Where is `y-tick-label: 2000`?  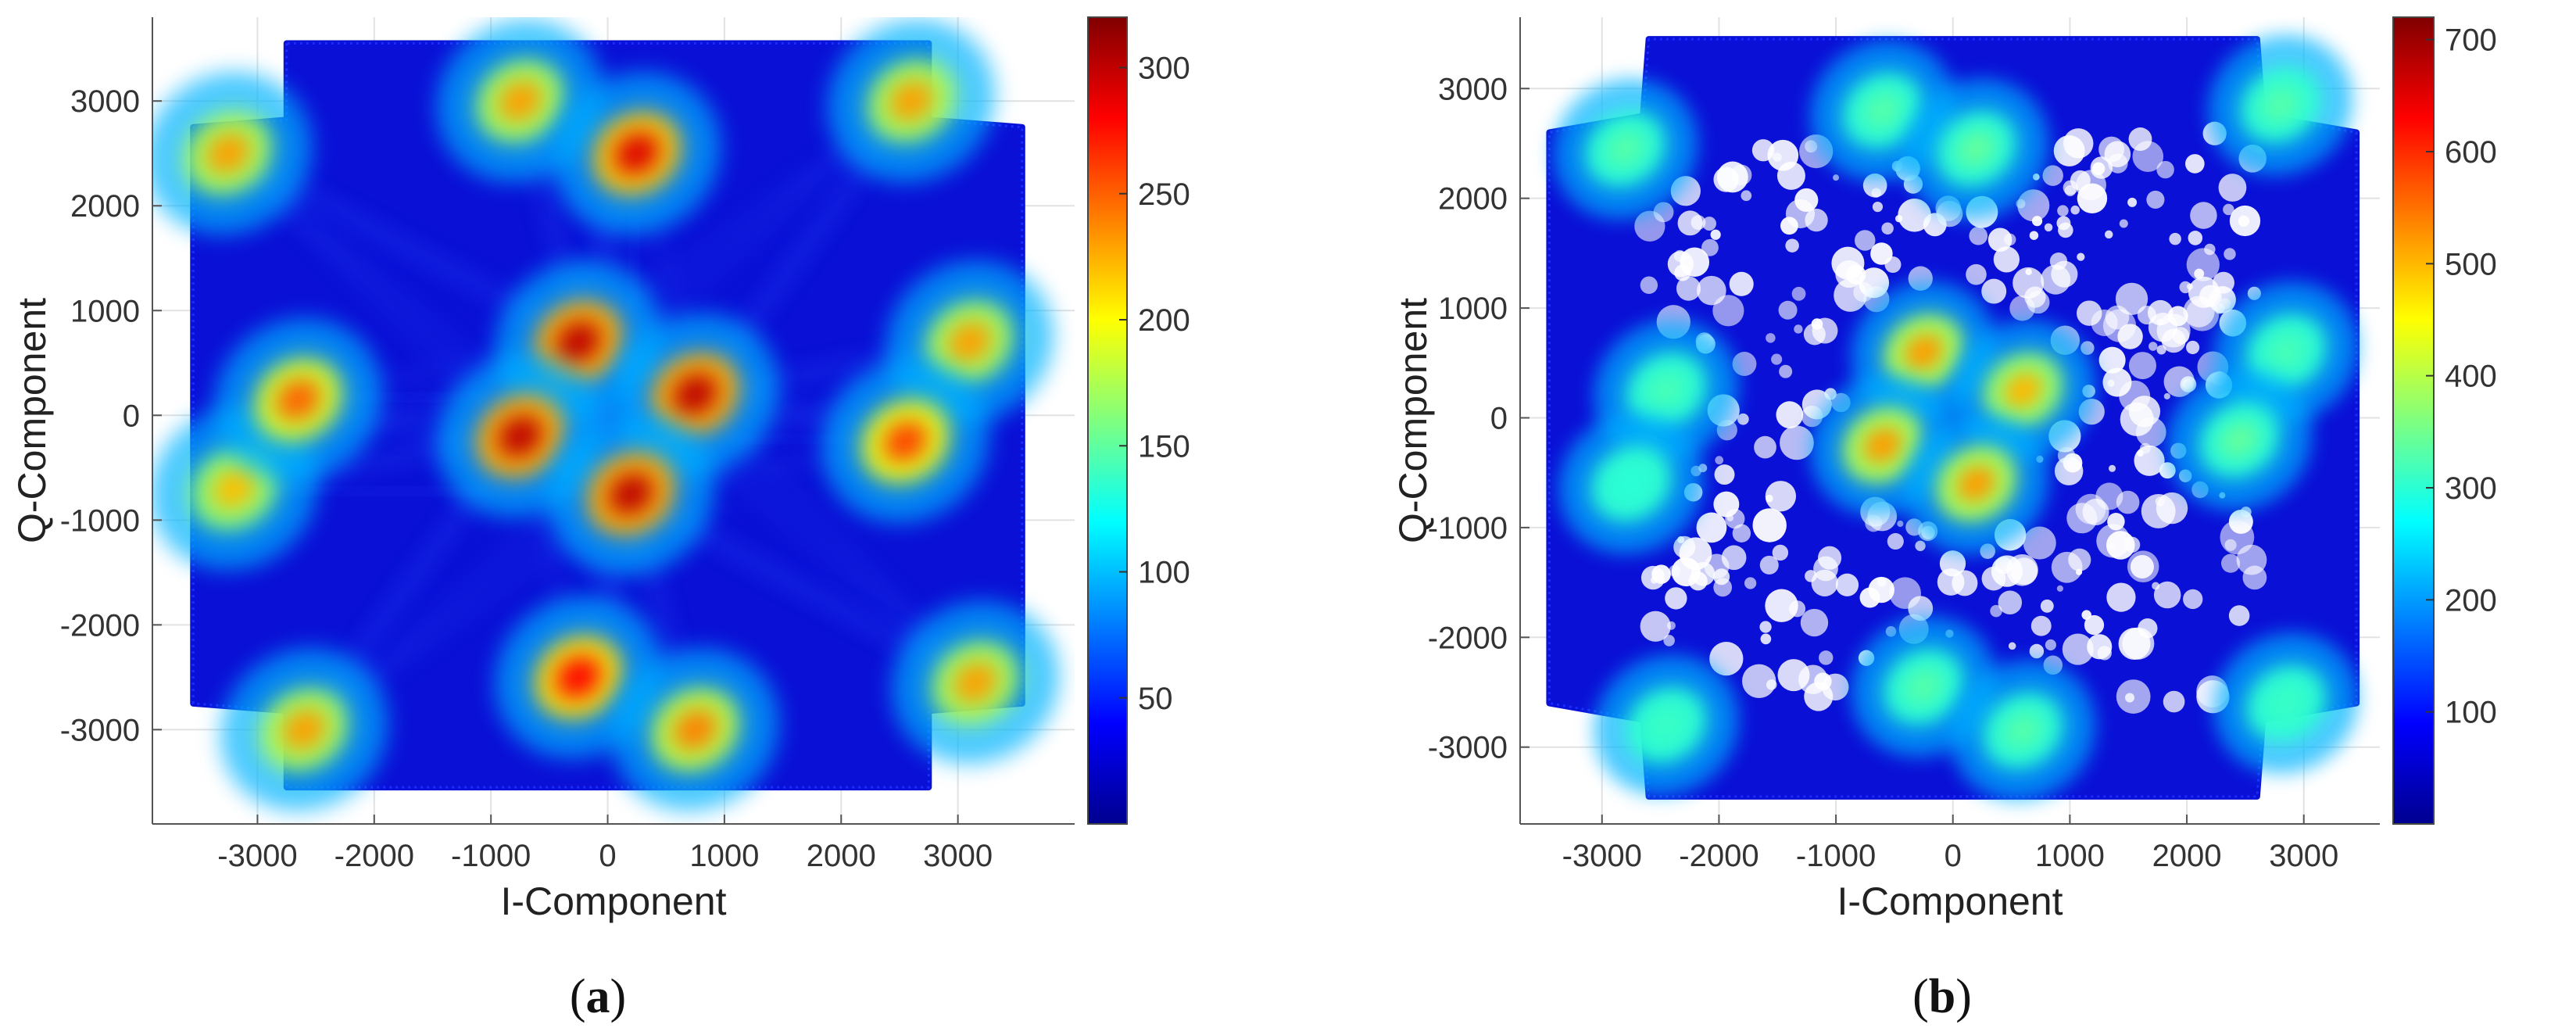 y-tick-label: 2000 is located at coordinates (105, 207).